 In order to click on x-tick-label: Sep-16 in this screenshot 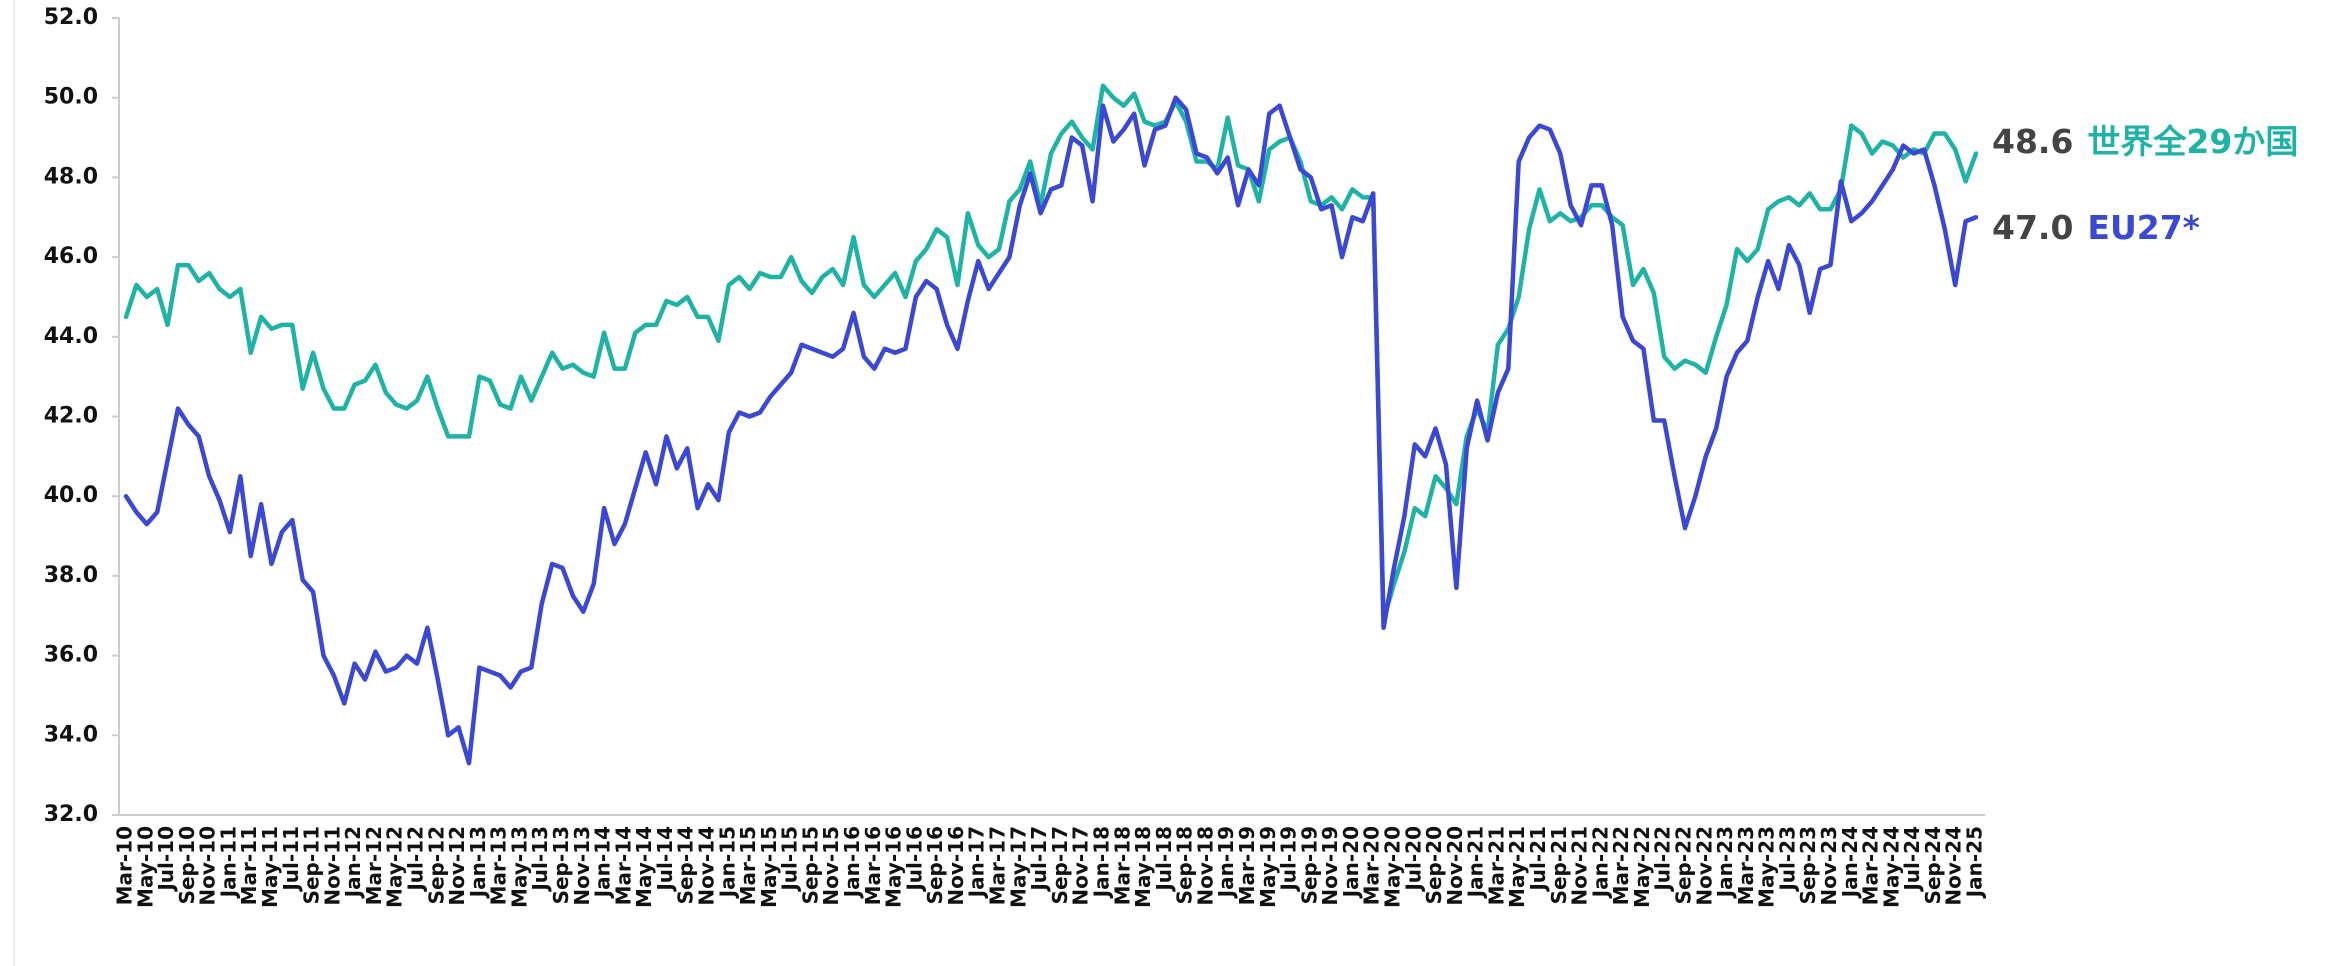, I will do `click(935, 865)`.